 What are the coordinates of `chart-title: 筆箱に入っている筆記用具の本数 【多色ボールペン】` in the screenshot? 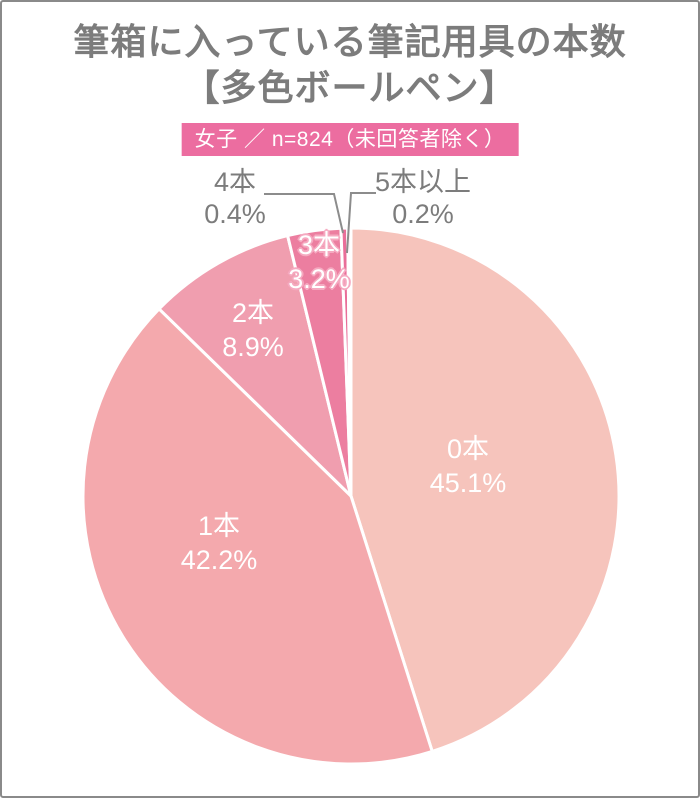 It's located at (350, 65).